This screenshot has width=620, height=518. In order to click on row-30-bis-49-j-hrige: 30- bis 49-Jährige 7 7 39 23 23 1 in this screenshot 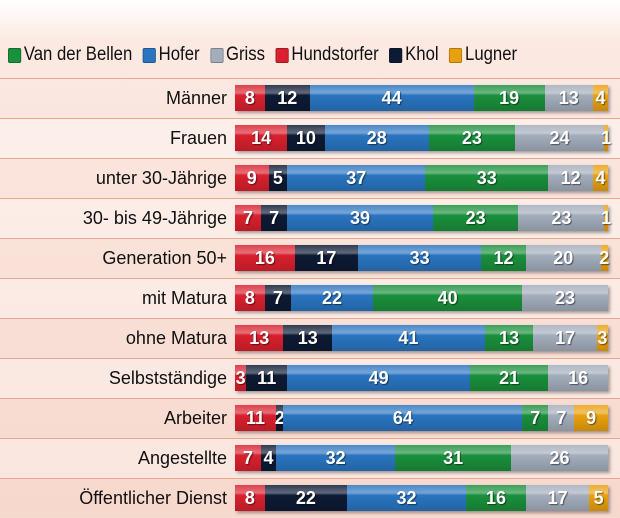, I will do `click(310, 218)`.